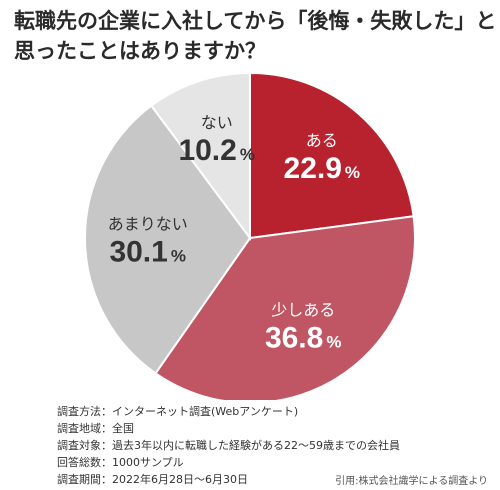 This screenshot has height=490, width=500. I want to click on slice-label: ある, so click(322, 140).